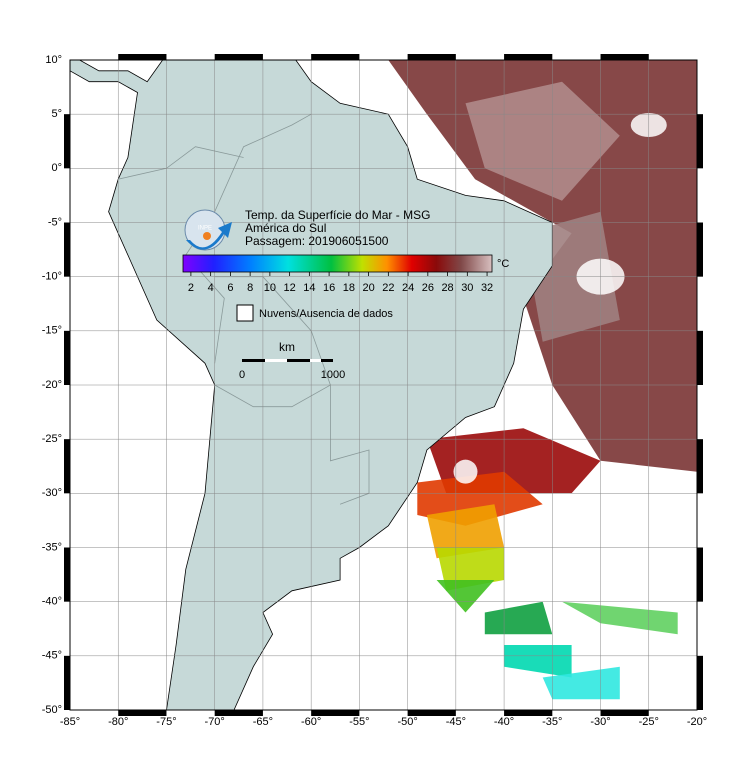 The image size is (741, 781). Describe the element at coordinates (349, 288) in the screenshot. I see `colorbar-tick-label: 18` at that location.